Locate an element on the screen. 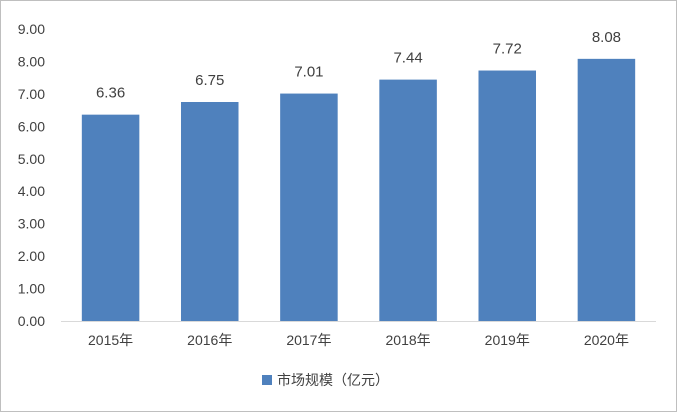  y-tick-label: 4.00 is located at coordinates (31, 191).